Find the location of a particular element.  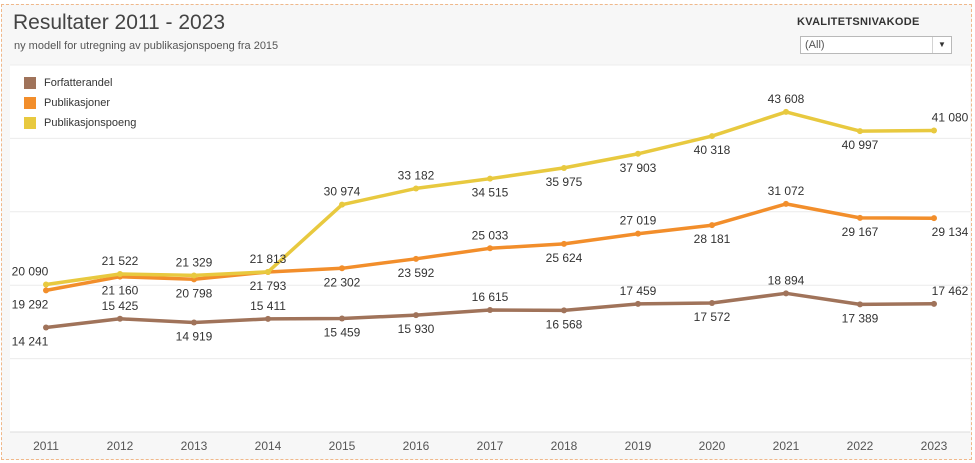

legend-label: Publikasjonspoeng is located at coordinates (90, 123).